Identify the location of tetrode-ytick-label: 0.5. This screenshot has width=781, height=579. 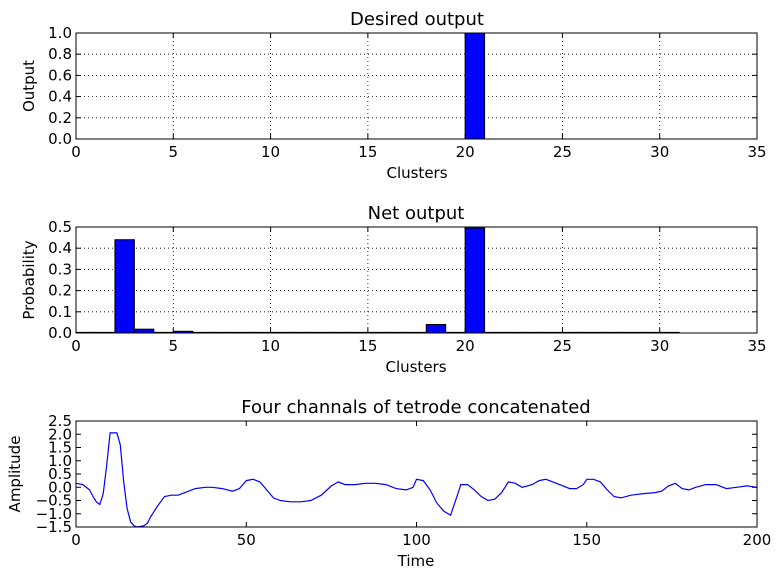
(60, 474).